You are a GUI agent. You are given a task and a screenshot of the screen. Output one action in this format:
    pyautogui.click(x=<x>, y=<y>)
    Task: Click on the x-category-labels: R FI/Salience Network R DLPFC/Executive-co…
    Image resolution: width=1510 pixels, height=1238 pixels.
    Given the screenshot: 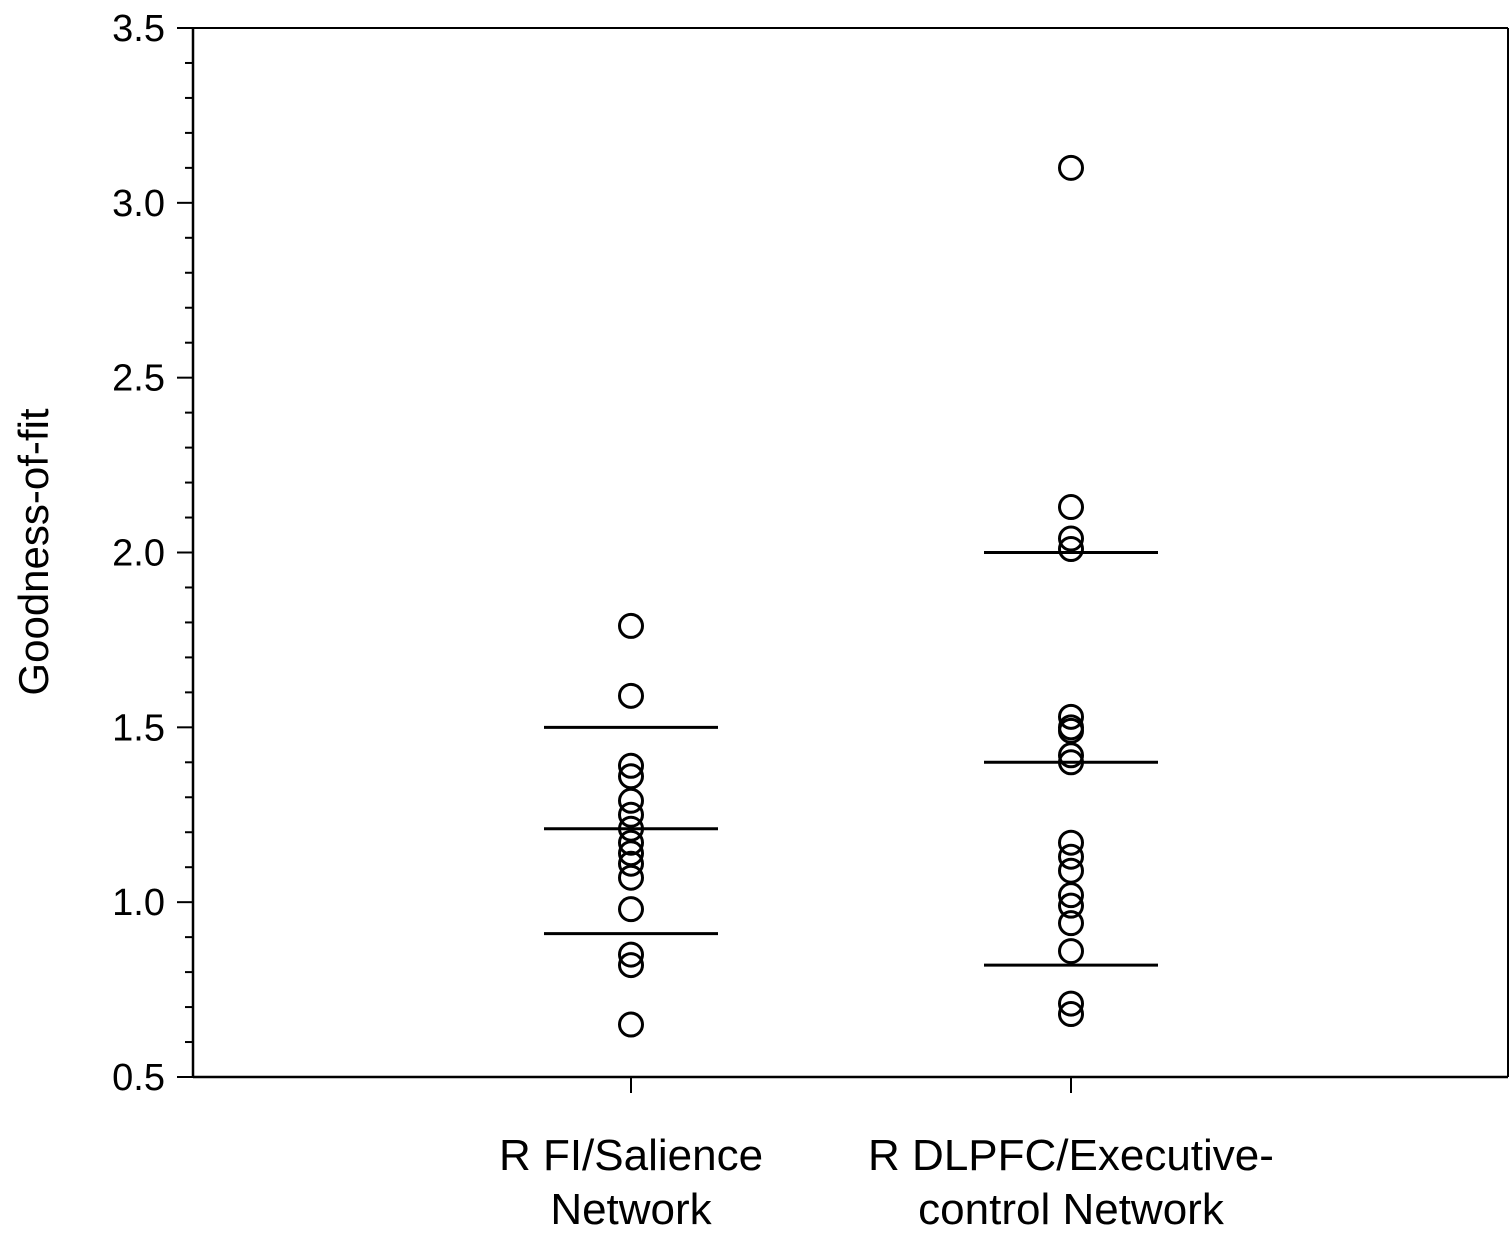 What is the action you would take?
    pyautogui.click(x=886, y=1182)
    